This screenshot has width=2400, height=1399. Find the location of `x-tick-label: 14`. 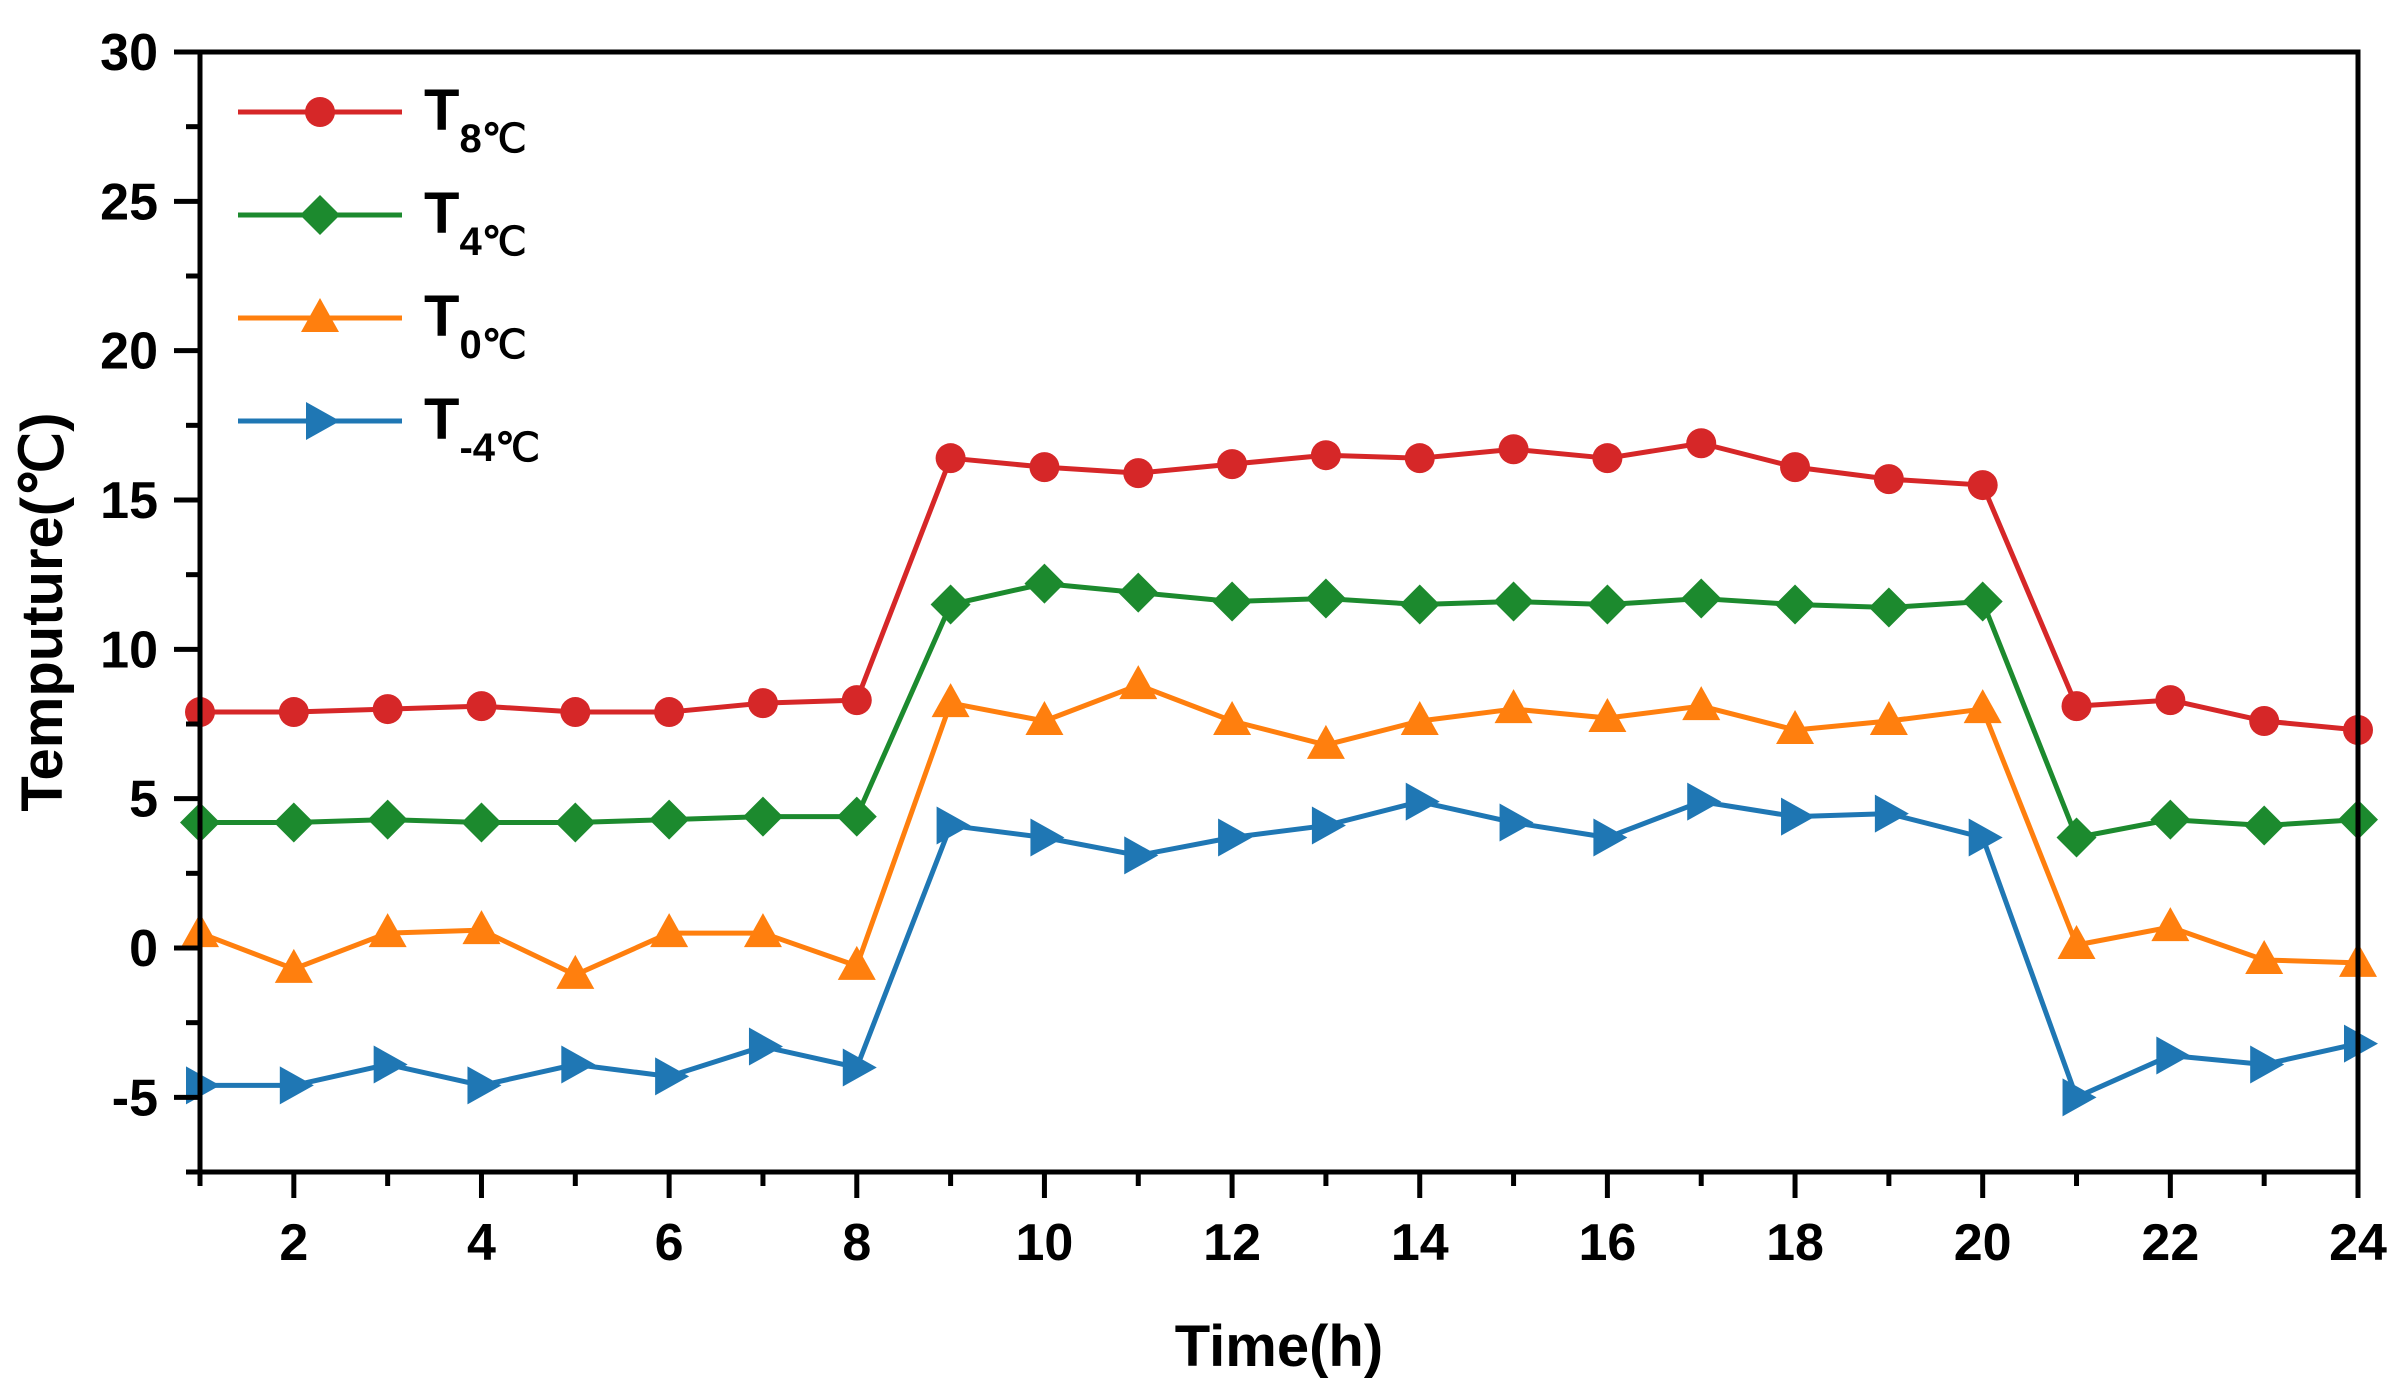

x-tick-label: 14 is located at coordinates (1420, 1243).